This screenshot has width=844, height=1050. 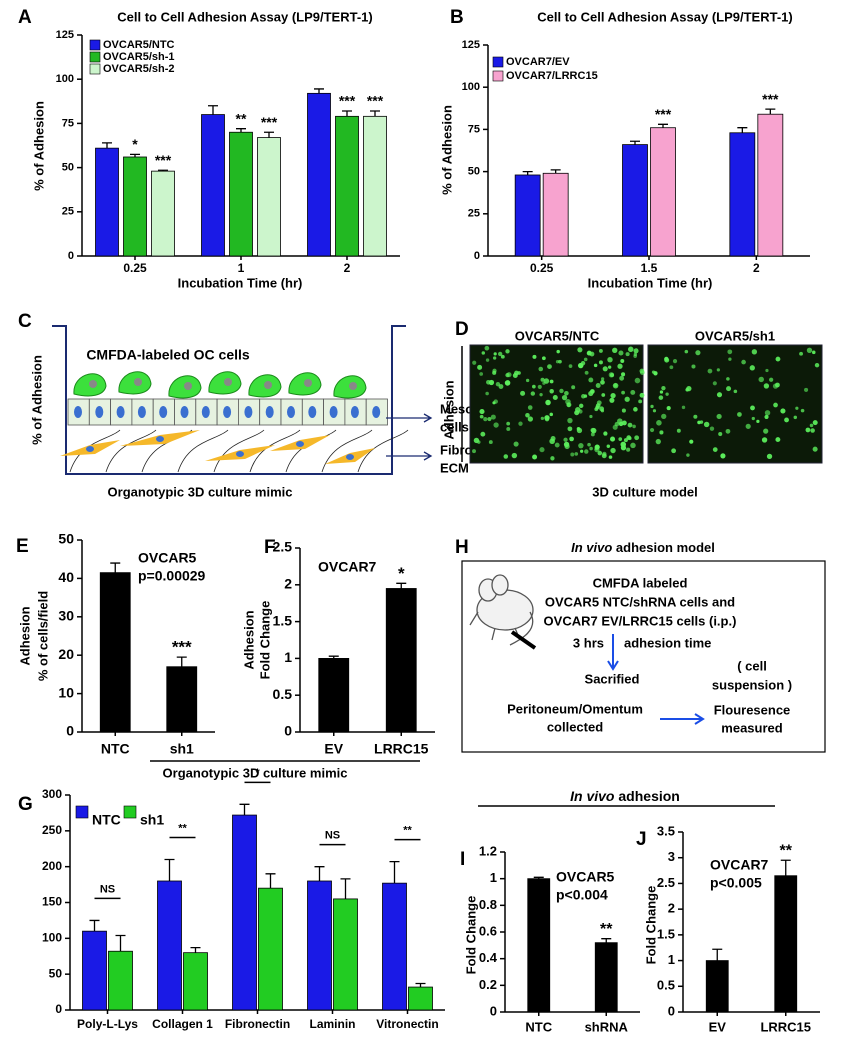 What do you see at coordinates (36, 400) in the screenshot?
I see `y-label: % of Adhesion` at bounding box center [36, 400].